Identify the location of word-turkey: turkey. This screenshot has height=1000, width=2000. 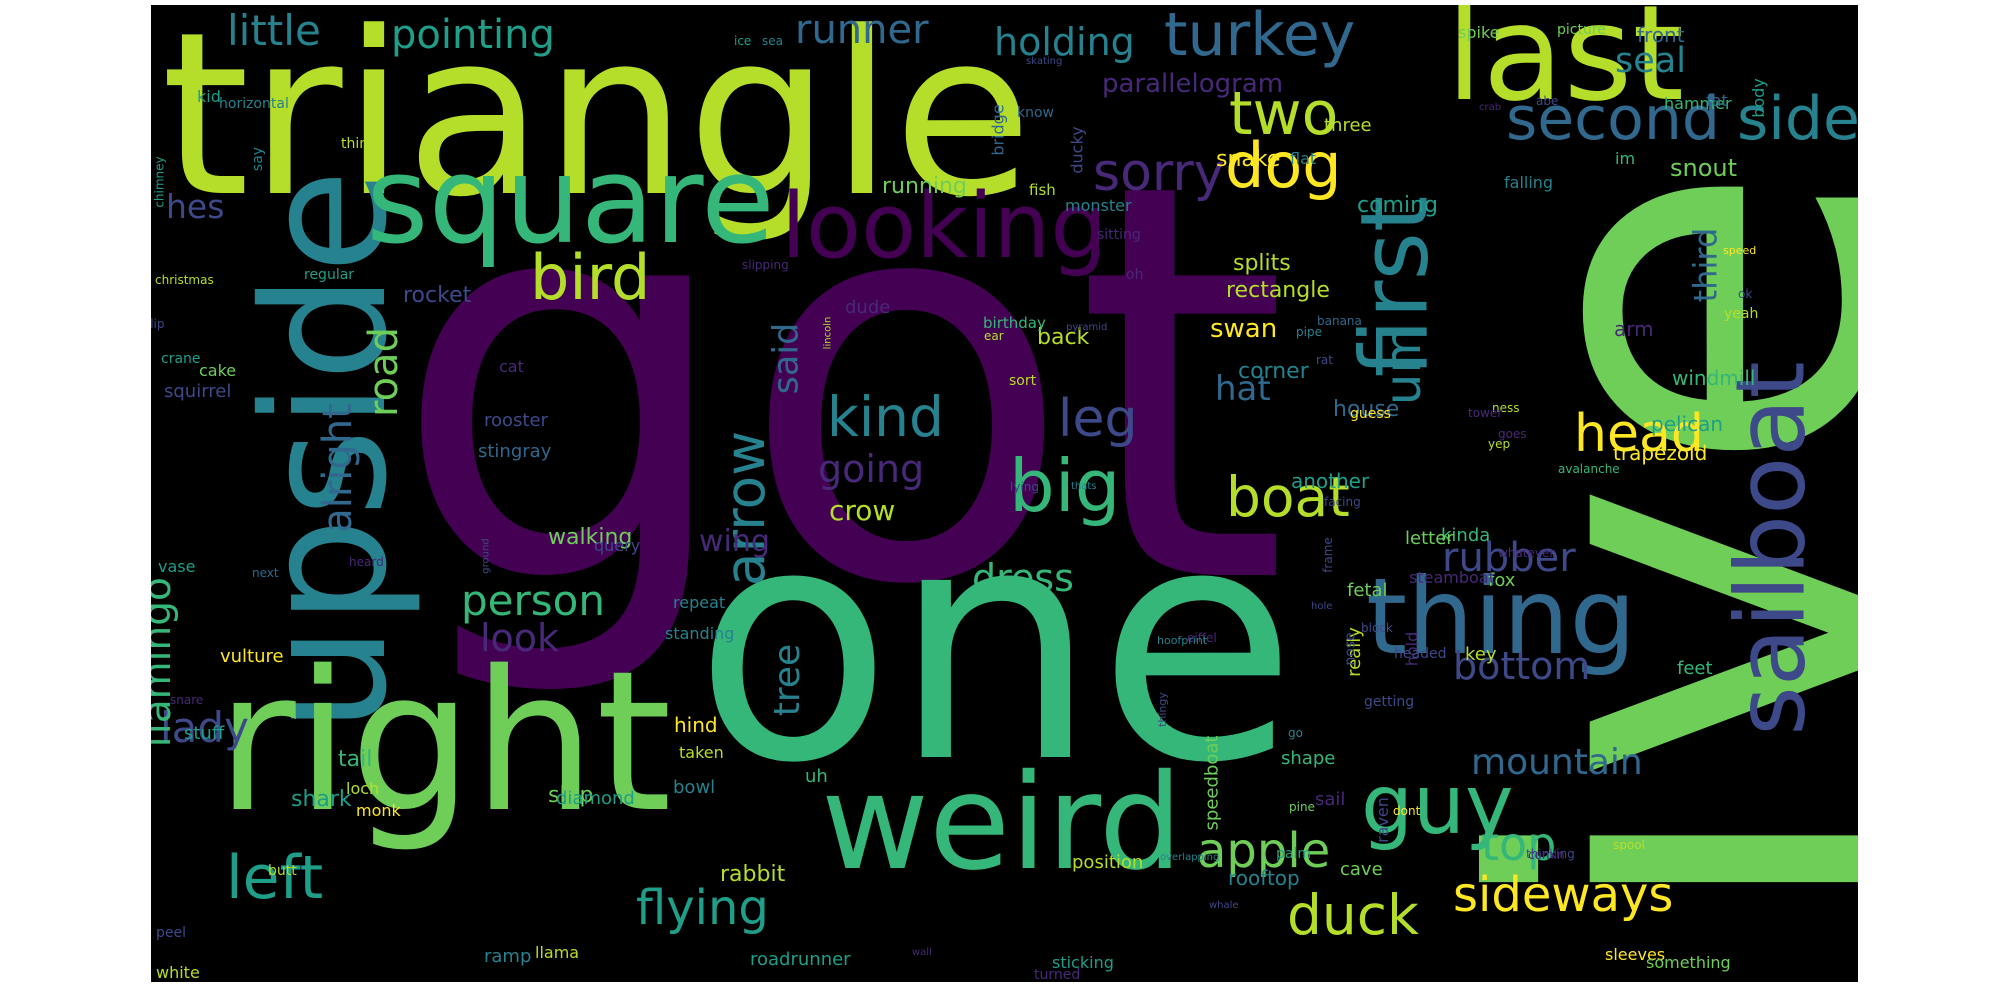
(1260, 37).